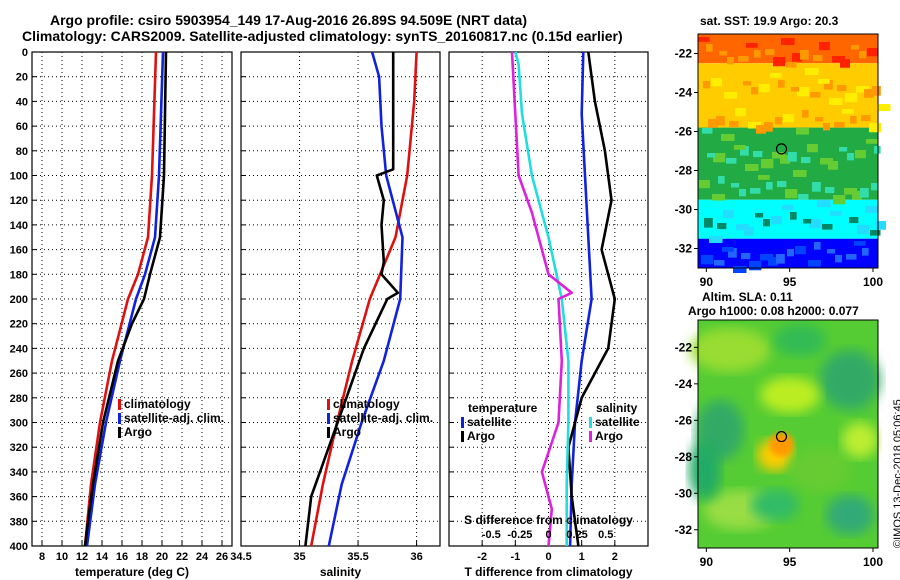 The width and height of the screenshot is (900, 580). Describe the element at coordinates (157, 404) in the screenshot. I see `temperature-legend-label: climatology` at that location.